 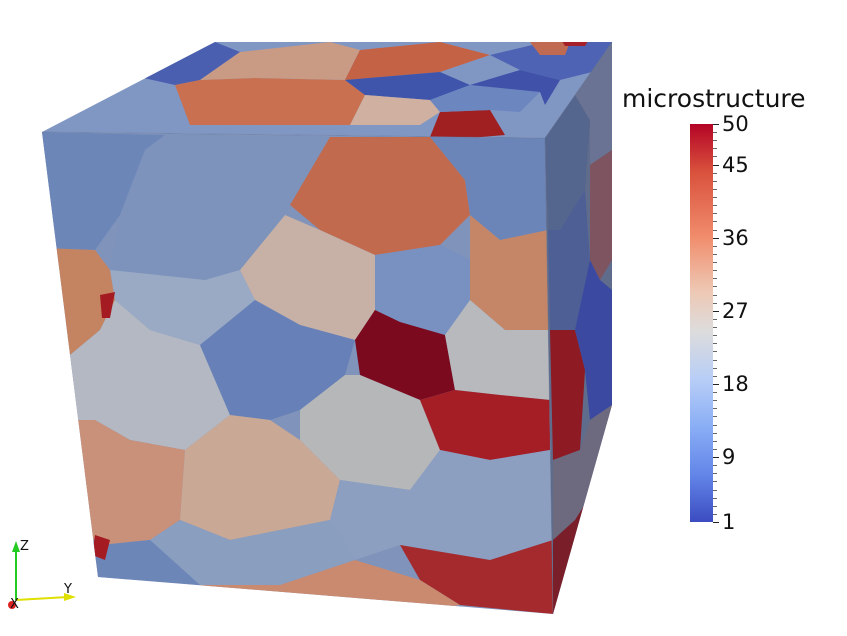 What do you see at coordinates (68, 589) in the screenshot?
I see `y-axis-label: Y` at bounding box center [68, 589].